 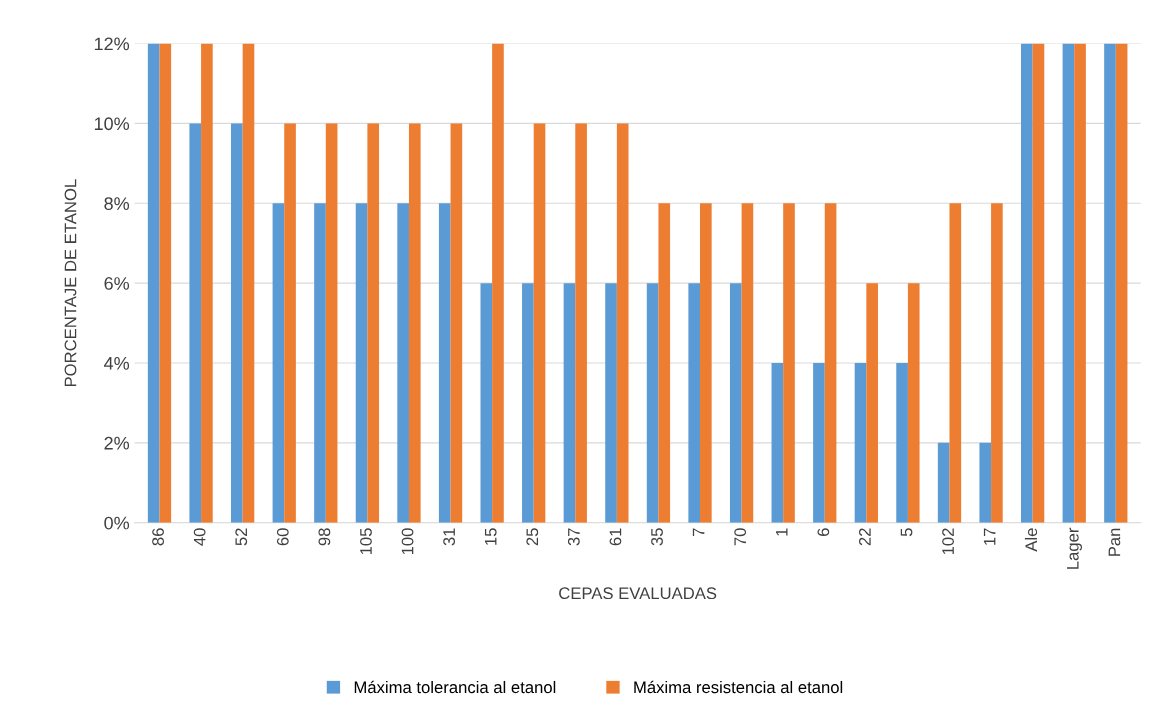 I want to click on x-tick-label: 22, so click(x=865, y=537).